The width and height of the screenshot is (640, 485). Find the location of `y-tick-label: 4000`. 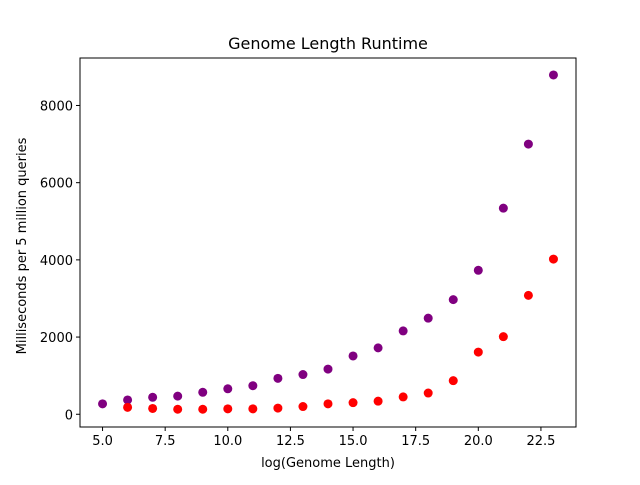

y-tick-label: 4000 is located at coordinates (56, 261).